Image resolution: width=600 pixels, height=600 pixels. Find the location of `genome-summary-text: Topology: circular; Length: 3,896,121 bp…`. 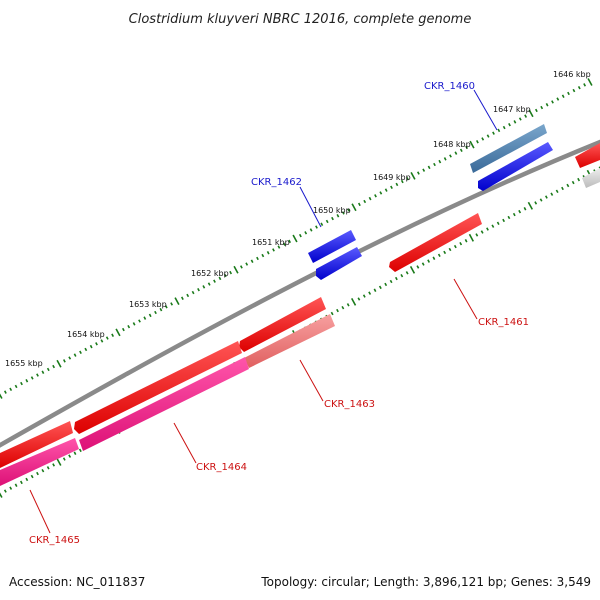

genome-summary-text: Topology: circular; Length: 3,896,121 bp… is located at coordinates (425, 582).